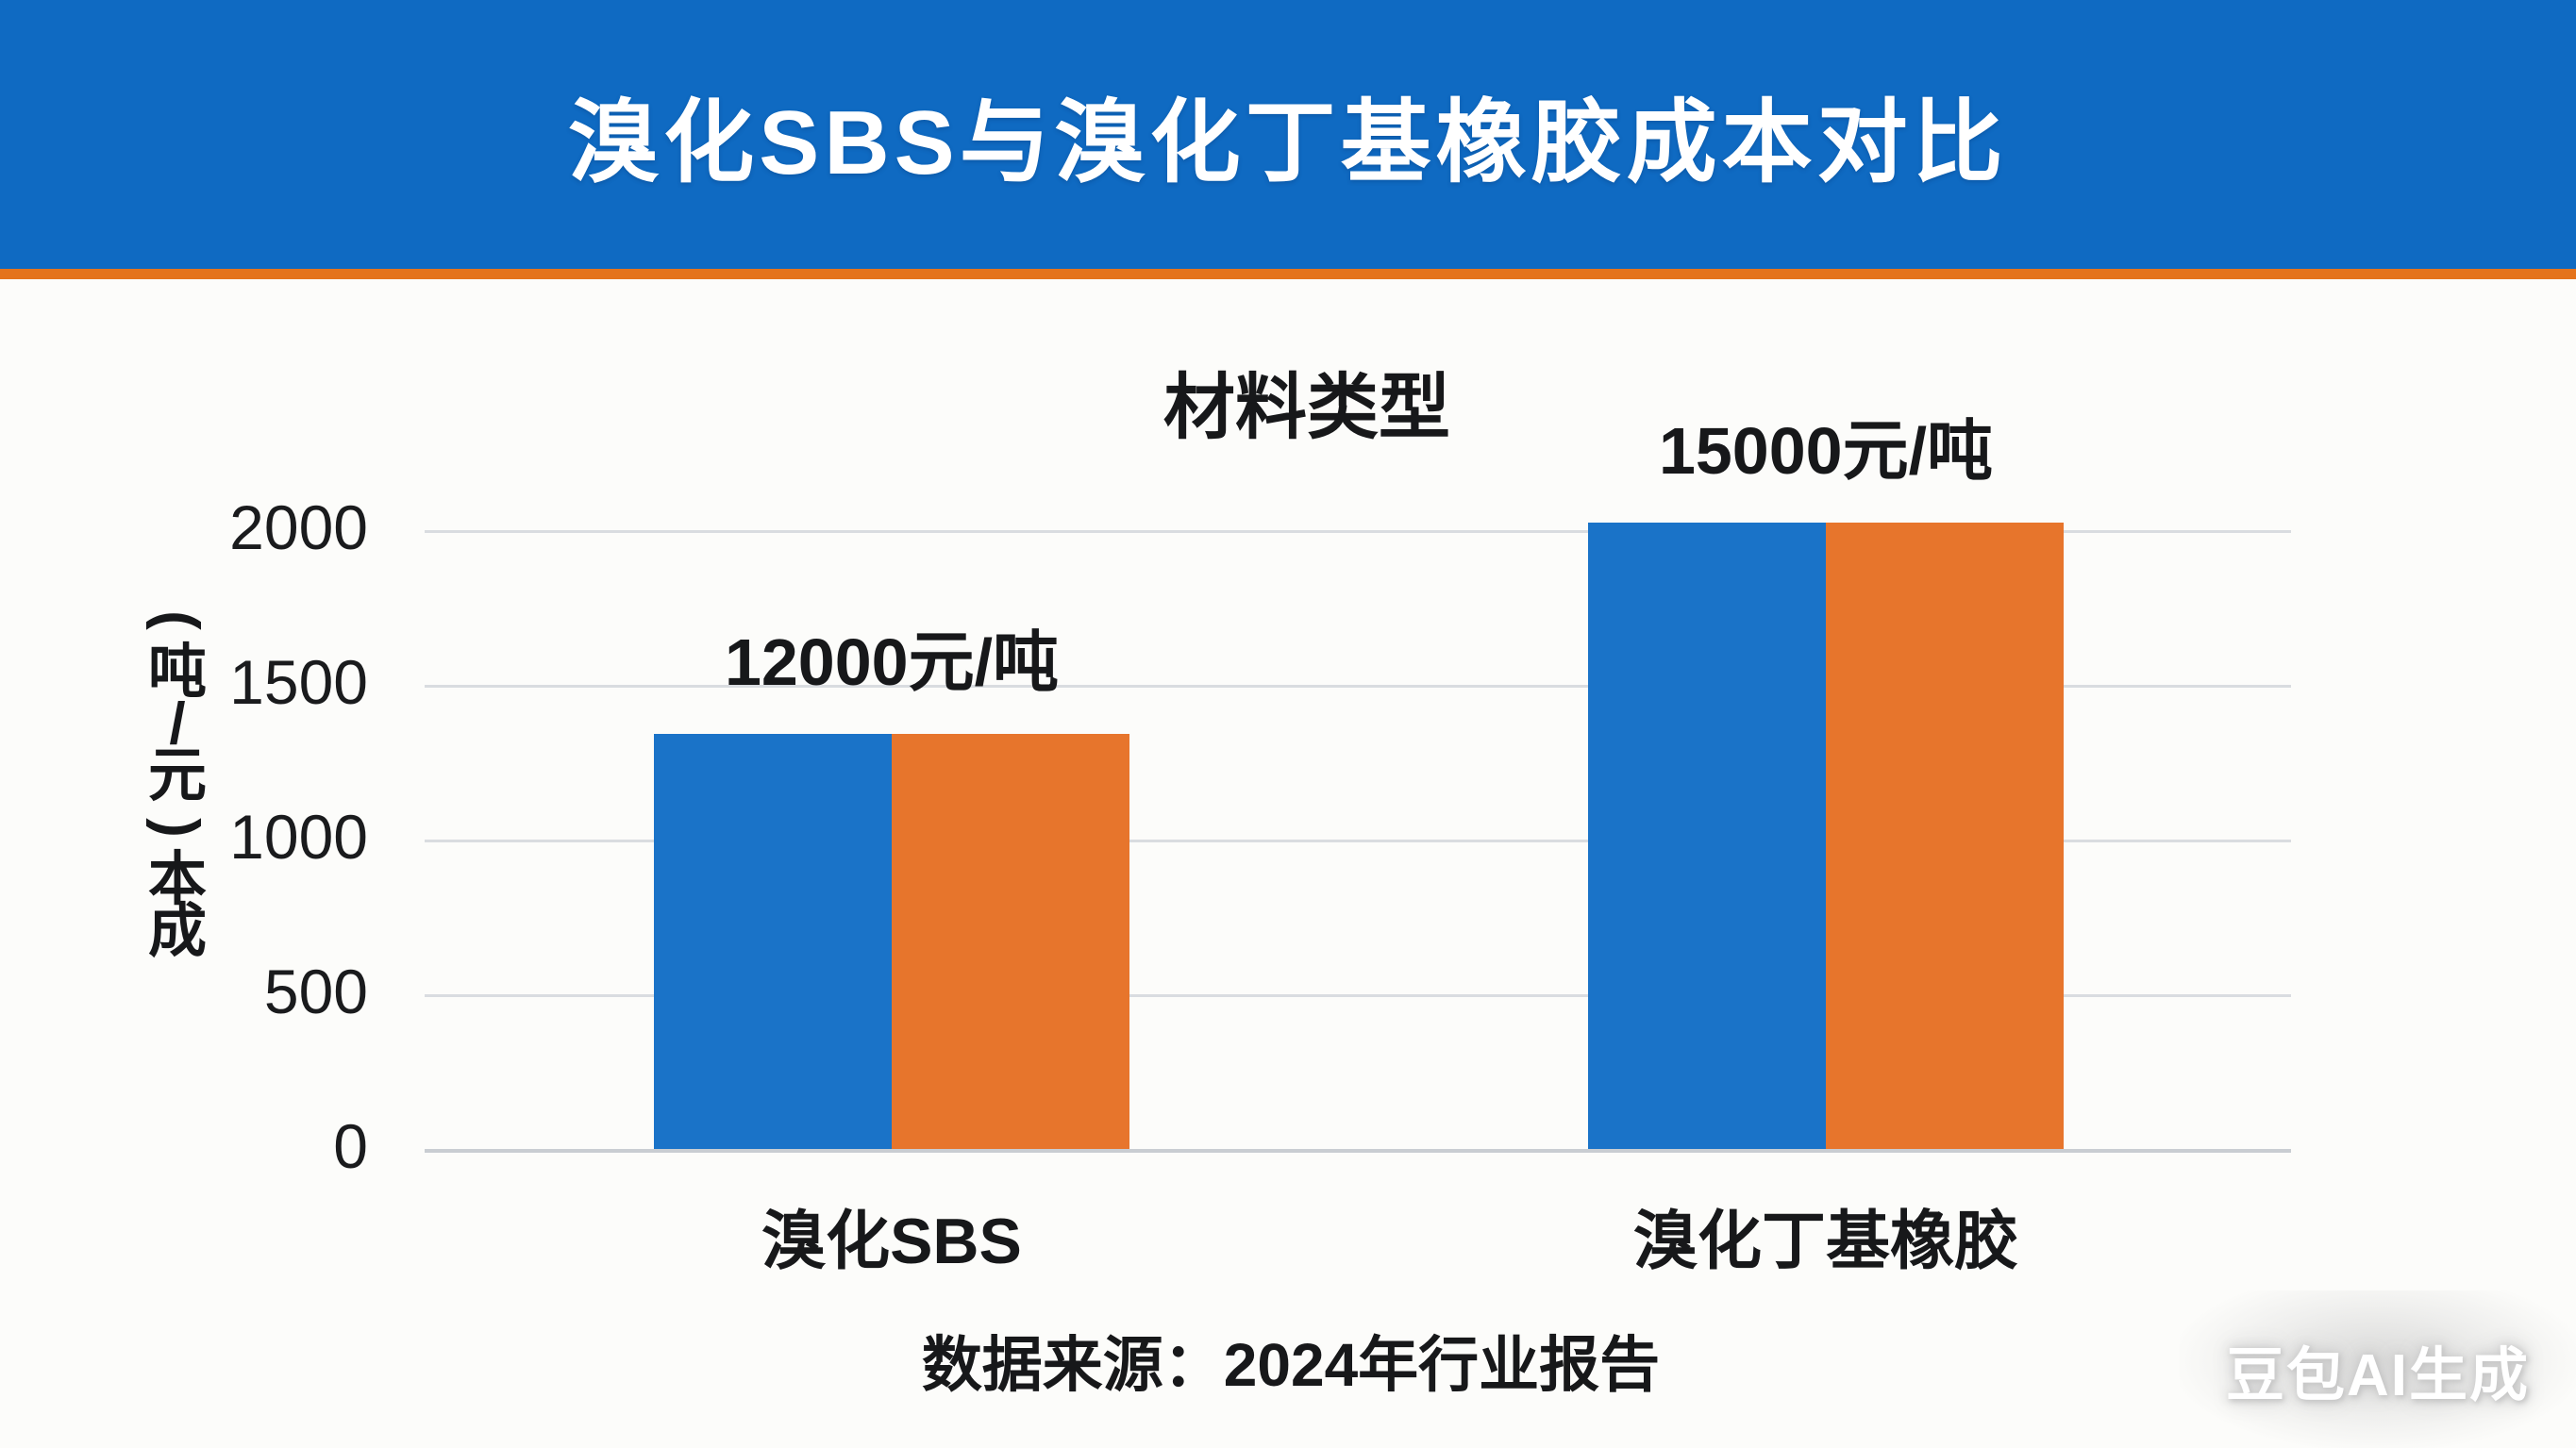 The height and width of the screenshot is (1448, 2576). I want to click on y-tick-label-2000: 2000, so click(298, 526).